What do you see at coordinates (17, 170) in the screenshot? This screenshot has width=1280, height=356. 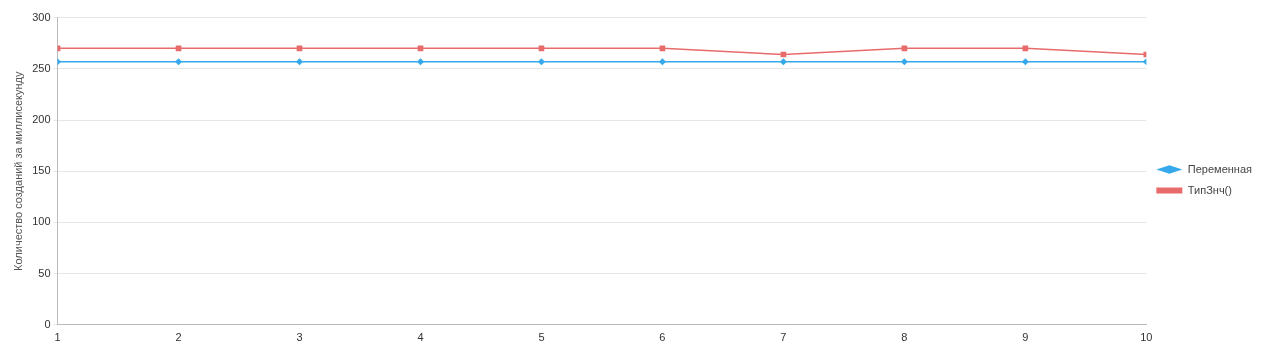 I see `y-axis-title: Количество созданий за миллисекунду` at bounding box center [17, 170].